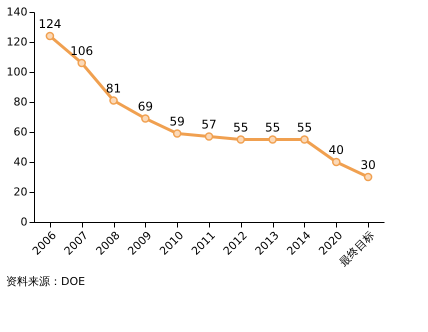 The width and height of the screenshot is (428, 332). Describe the element at coordinates (17, 12) in the screenshot. I see `y-tick-label: 140` at that location.